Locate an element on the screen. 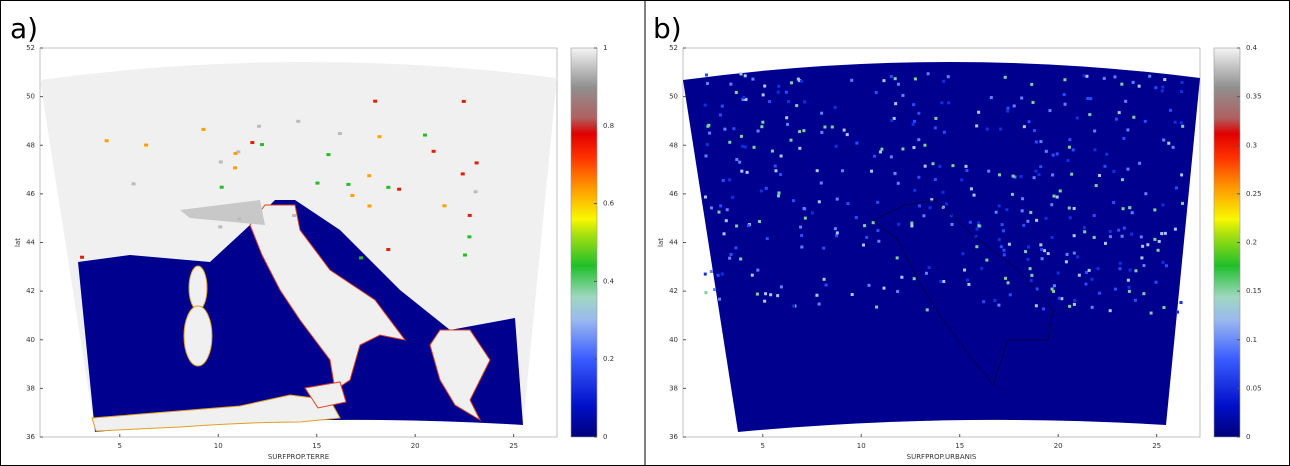 The image size is (1290, 466). x-axis-label: SURFPROP.URBANIS is located at coordinates (942, 457).